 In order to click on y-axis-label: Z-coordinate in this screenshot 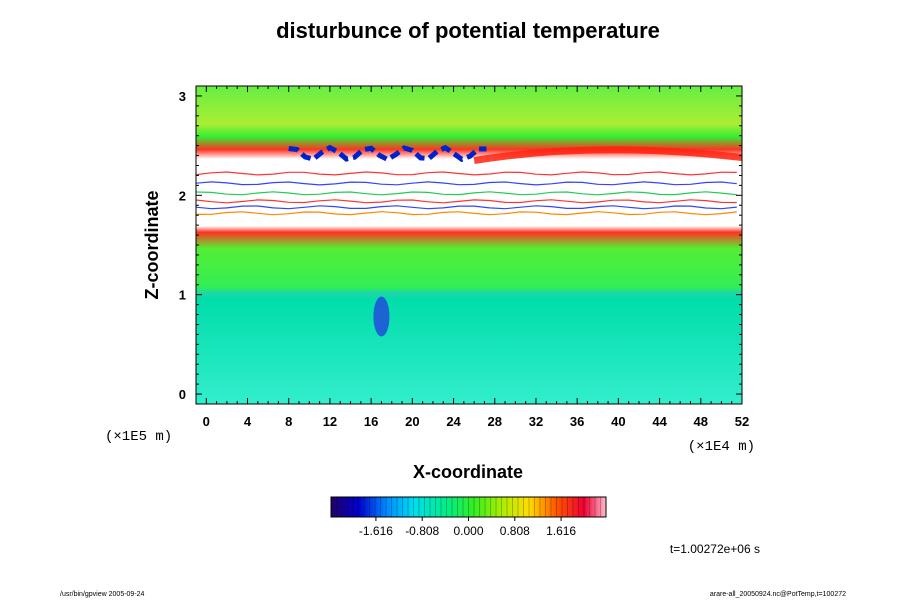, I will do `click(152, 244)`.